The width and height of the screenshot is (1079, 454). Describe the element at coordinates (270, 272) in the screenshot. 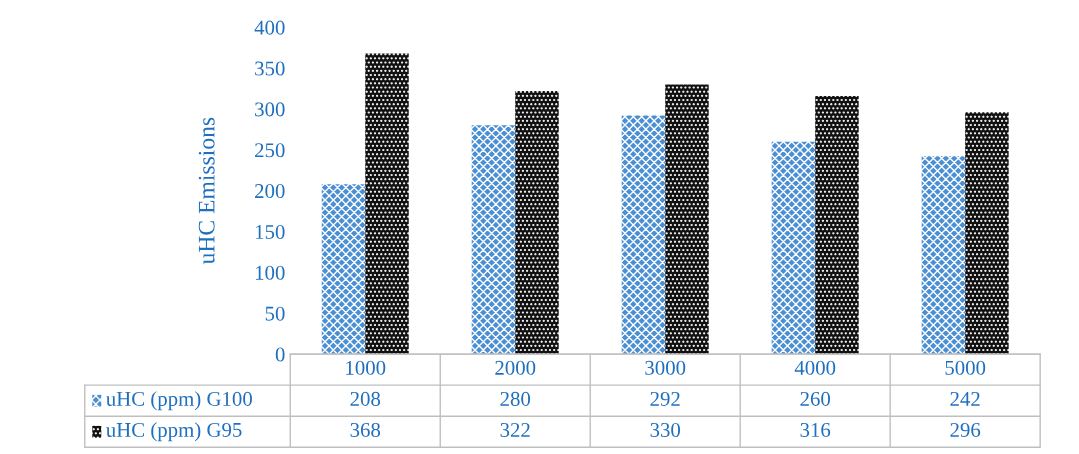

I see `y-tick-label: 100` at that location.